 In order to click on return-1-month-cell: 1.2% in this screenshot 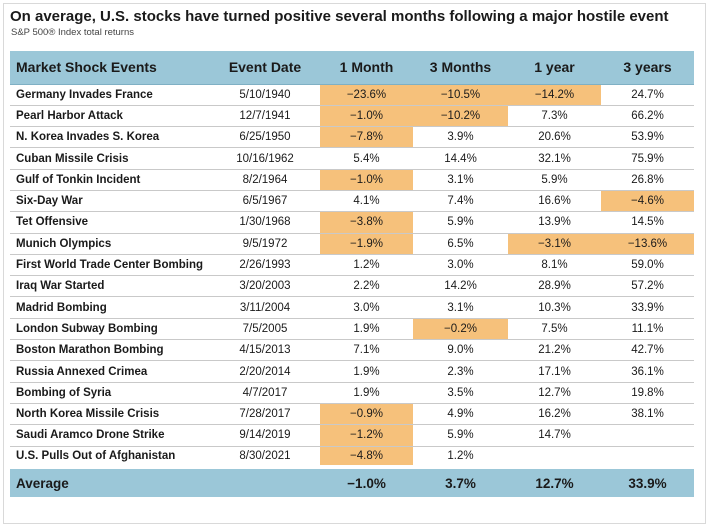, I will do `click(366, 265)`.